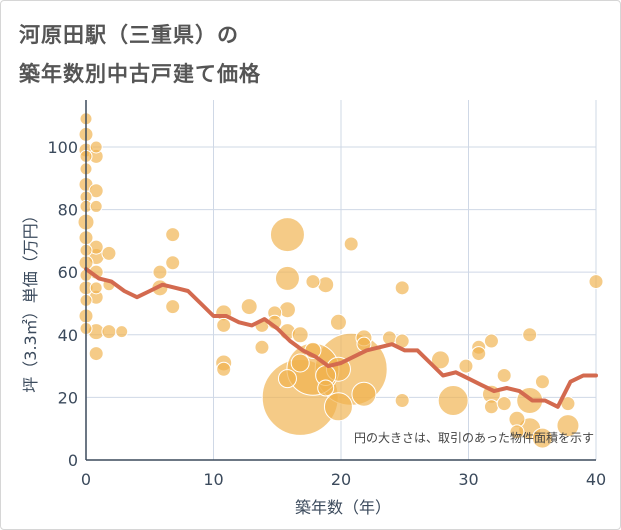  What do you see at coordinates (73, 460) in the screenshot?
I see `y-tick-label: 0` at bounding box center [73, 460].